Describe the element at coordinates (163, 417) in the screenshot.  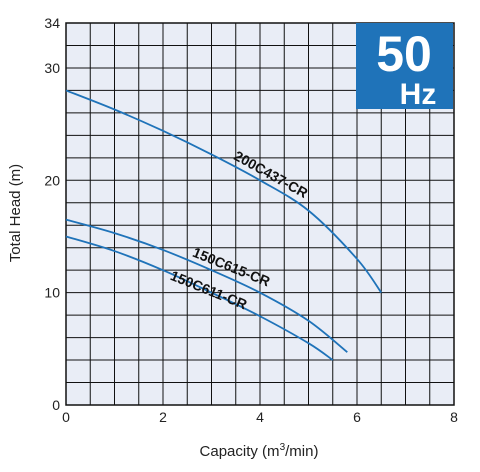
I see `x-tick-label: 2` at that location.